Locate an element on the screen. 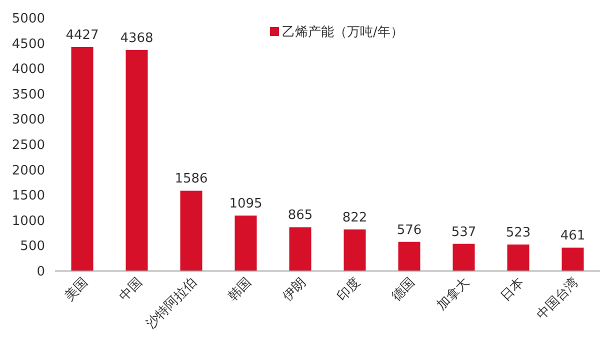  y-tick-label: 1500 is located at coordinates (28, 196).